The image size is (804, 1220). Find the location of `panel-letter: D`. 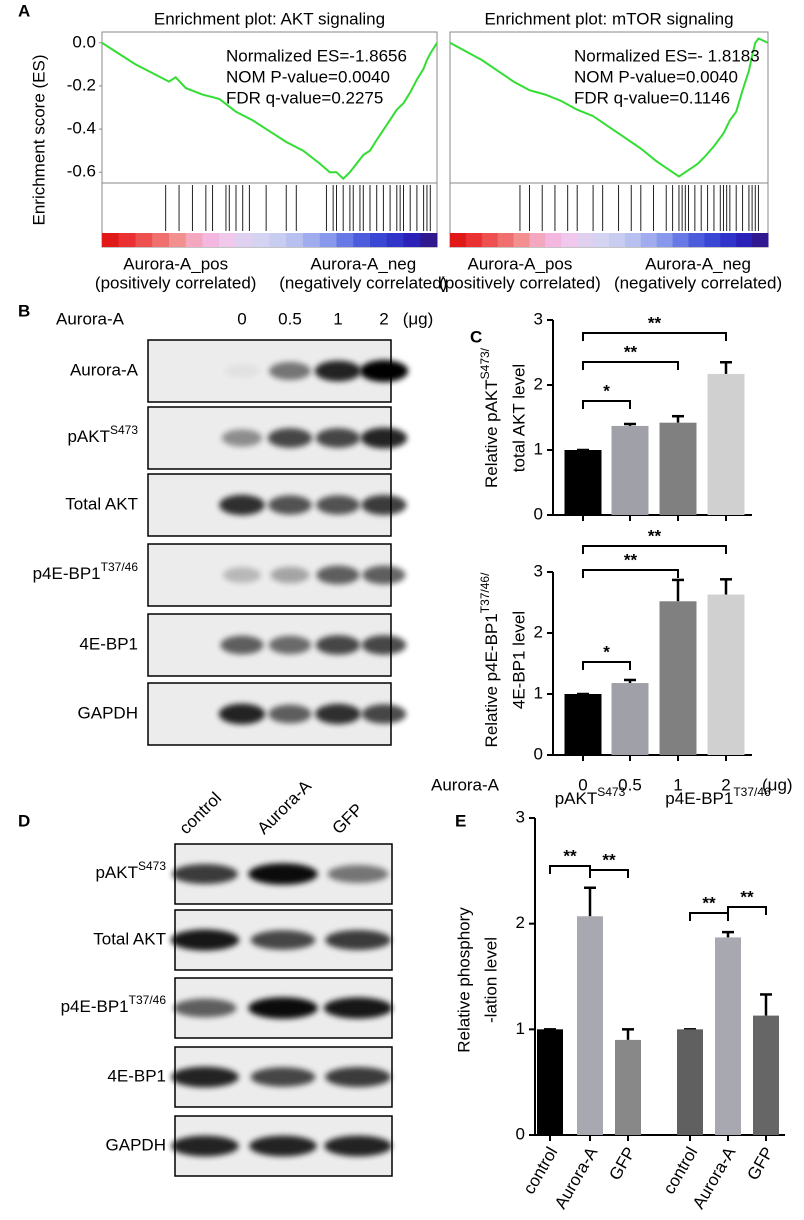

panel-letter: D is located at coordinates (24, 820).